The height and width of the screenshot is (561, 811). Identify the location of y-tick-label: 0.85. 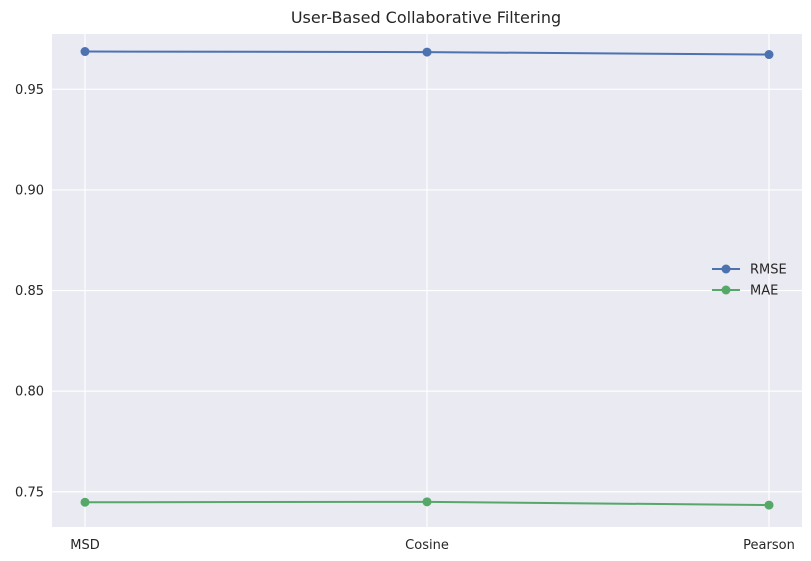
(29, 291).